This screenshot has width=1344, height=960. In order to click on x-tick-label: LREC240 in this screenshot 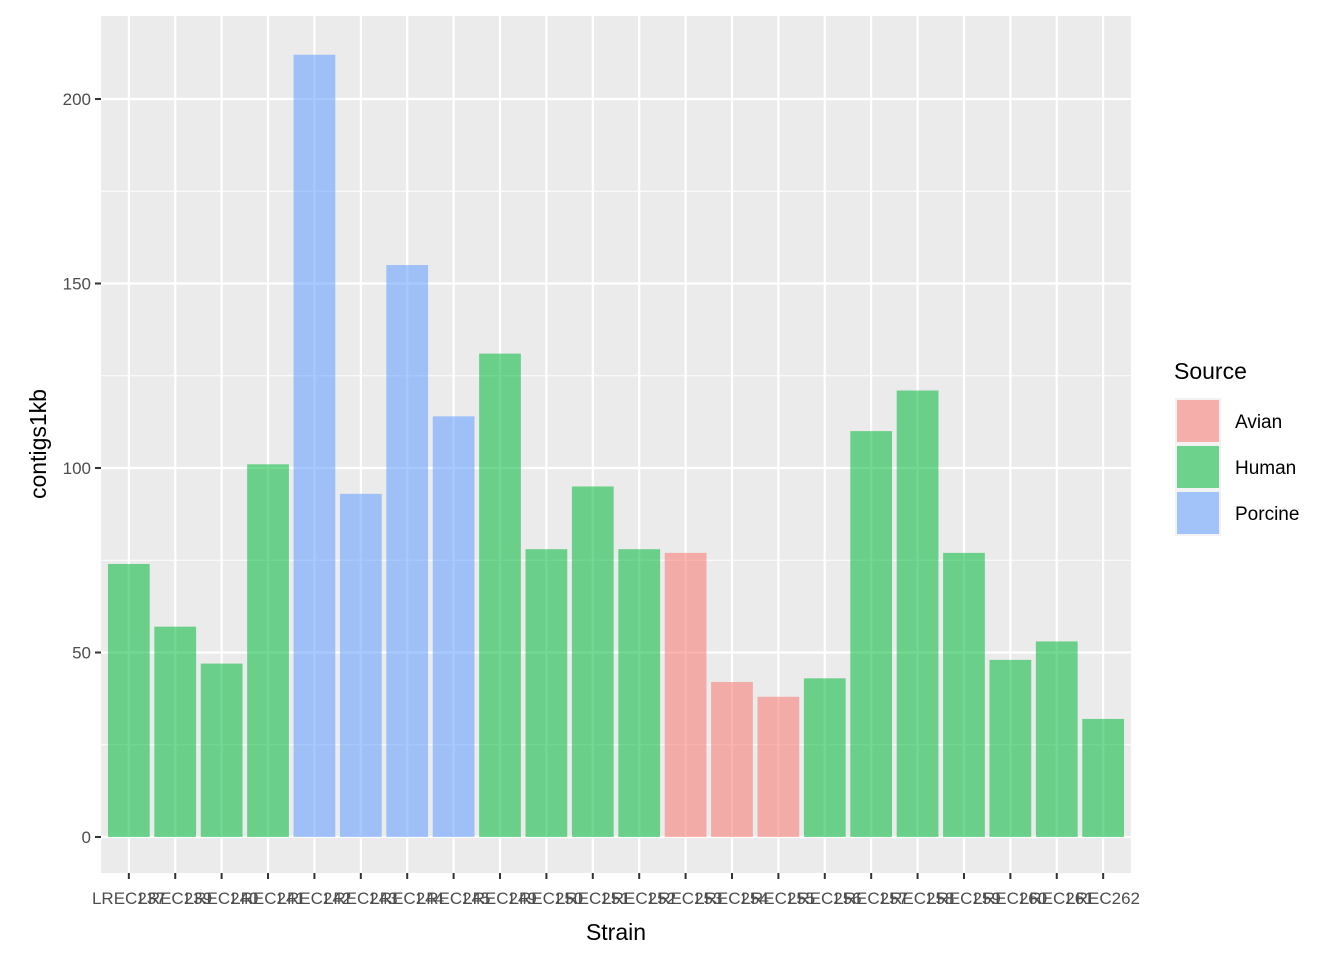, I will do `click(222, 898)`.